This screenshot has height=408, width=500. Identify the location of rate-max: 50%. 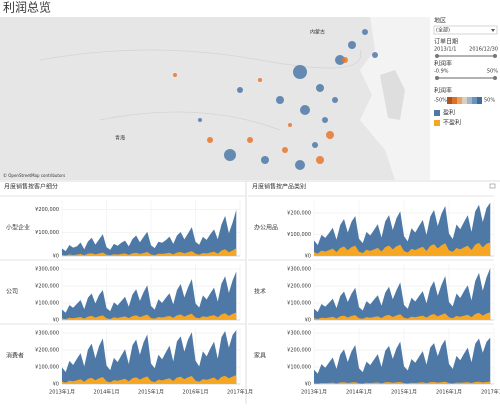
(492, 72).